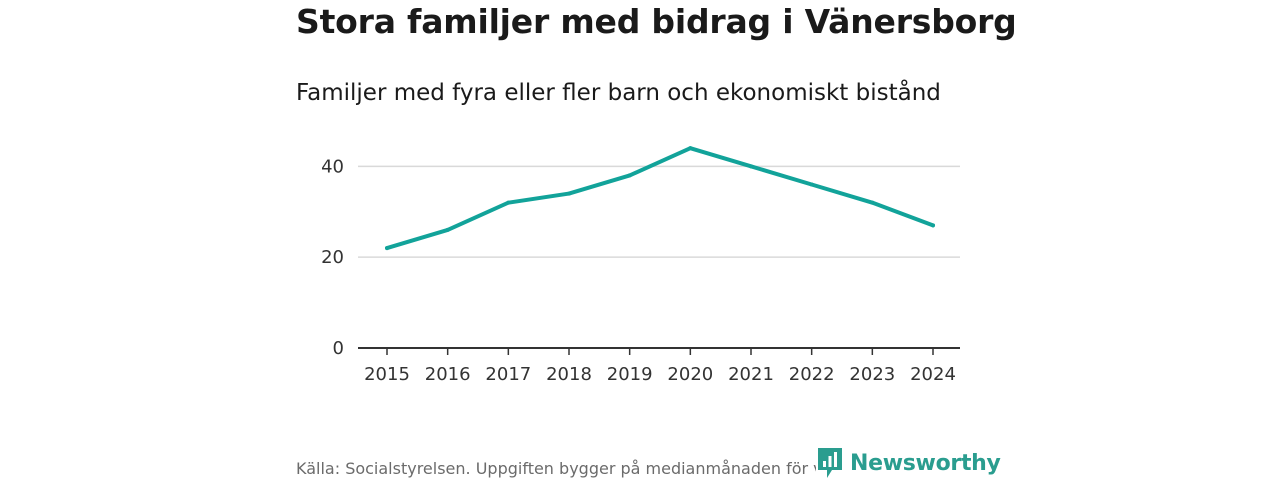 This screenshot has width=1280, height=480. Describe the element at coordinates (332, 166) in the screenshot. I see `y-tick-label: 40` at that location.